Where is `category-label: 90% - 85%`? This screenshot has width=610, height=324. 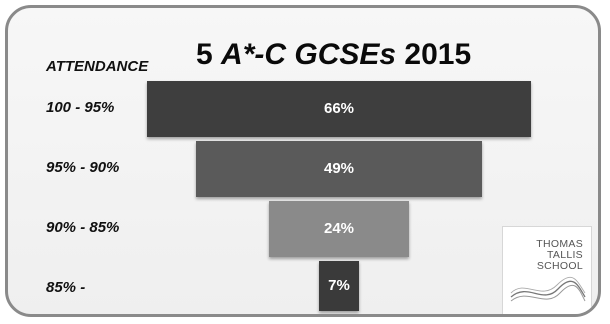
category-label: 90% - 85% is located at coordinates (83, 227).